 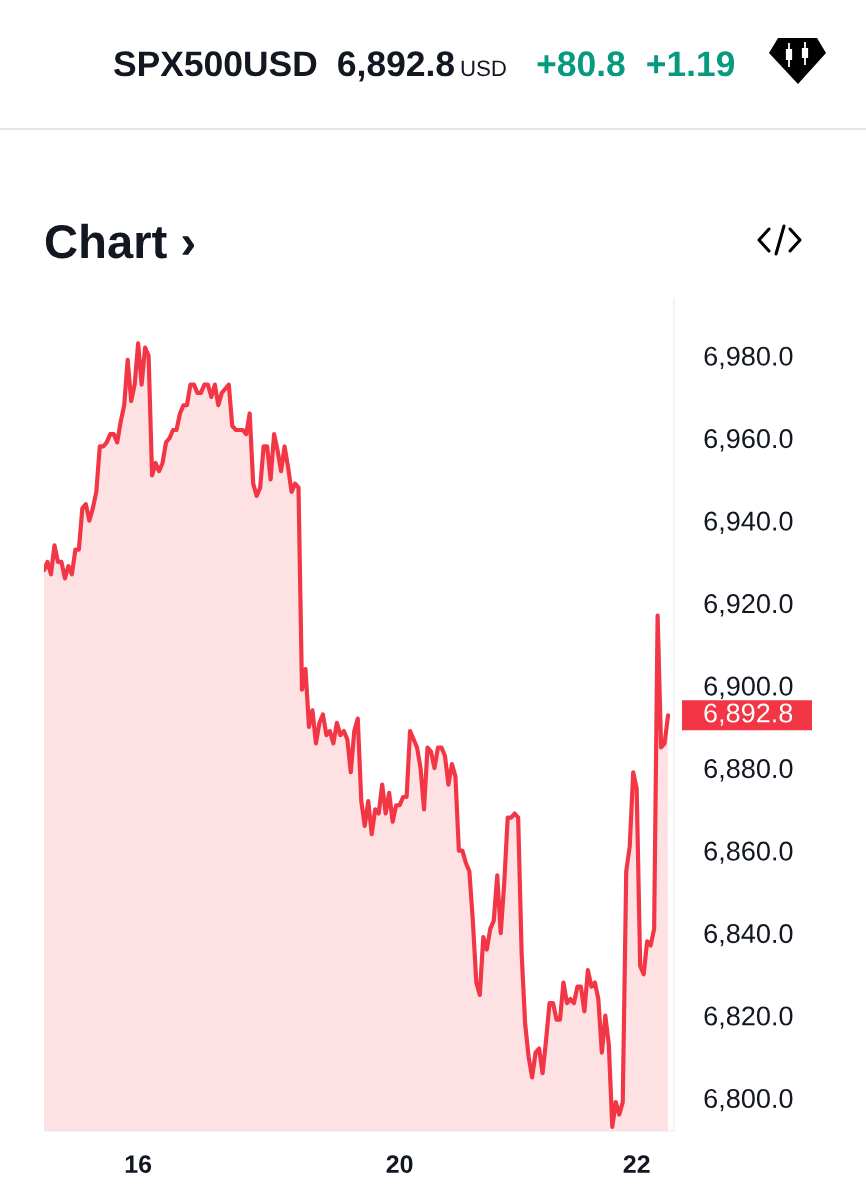 What do you see at coordinates (748, 852) in the screenshot?
I see `y-tick-label: 6,860.0` at bounding box center [748, 852].